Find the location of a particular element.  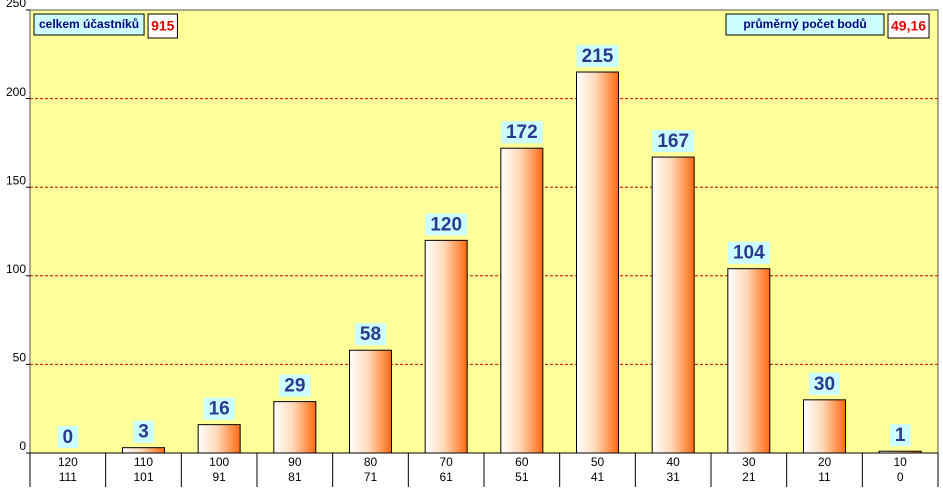

x-tick-label: 100 is located at coordinates (219, 462).